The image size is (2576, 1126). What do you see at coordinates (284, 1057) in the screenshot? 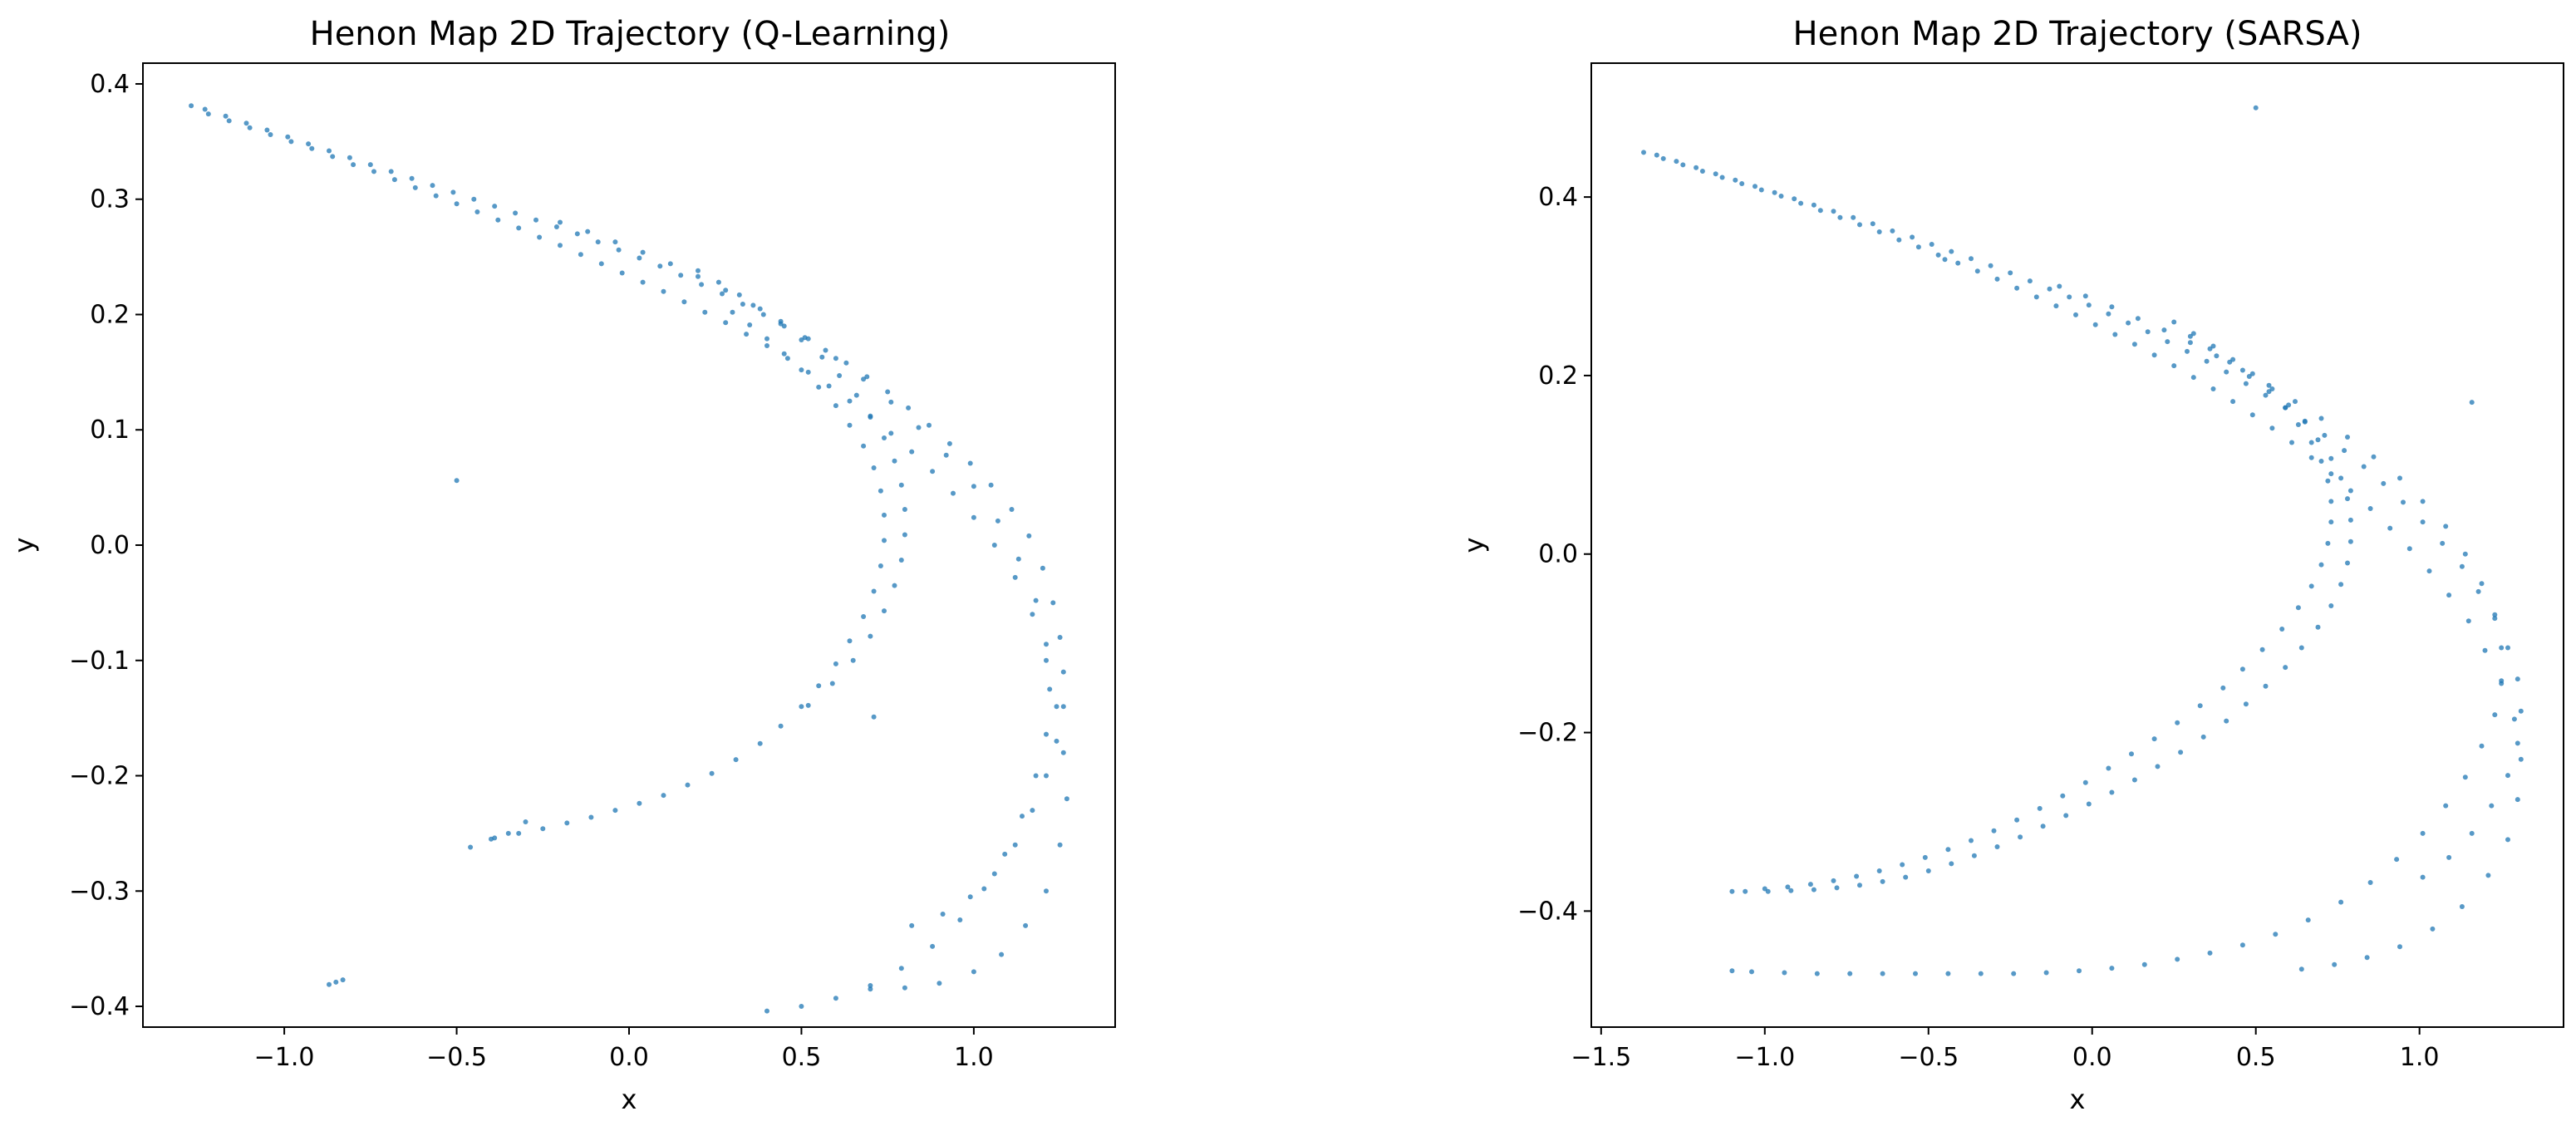
I see `x-tick-label: −1.0` at bounding box center [284, 1057].